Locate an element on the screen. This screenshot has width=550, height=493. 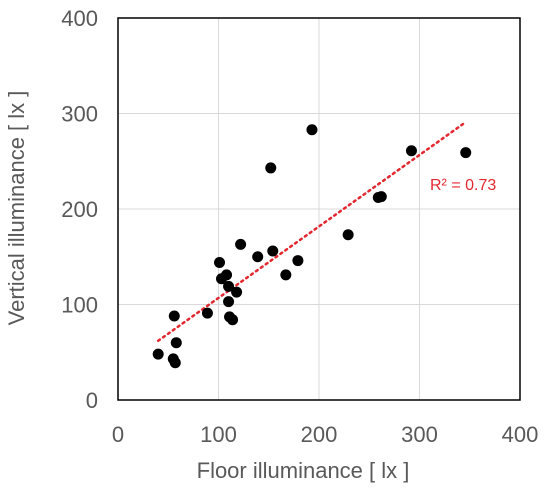
y-tick-label: 400 is located at coordinates (79, 18).